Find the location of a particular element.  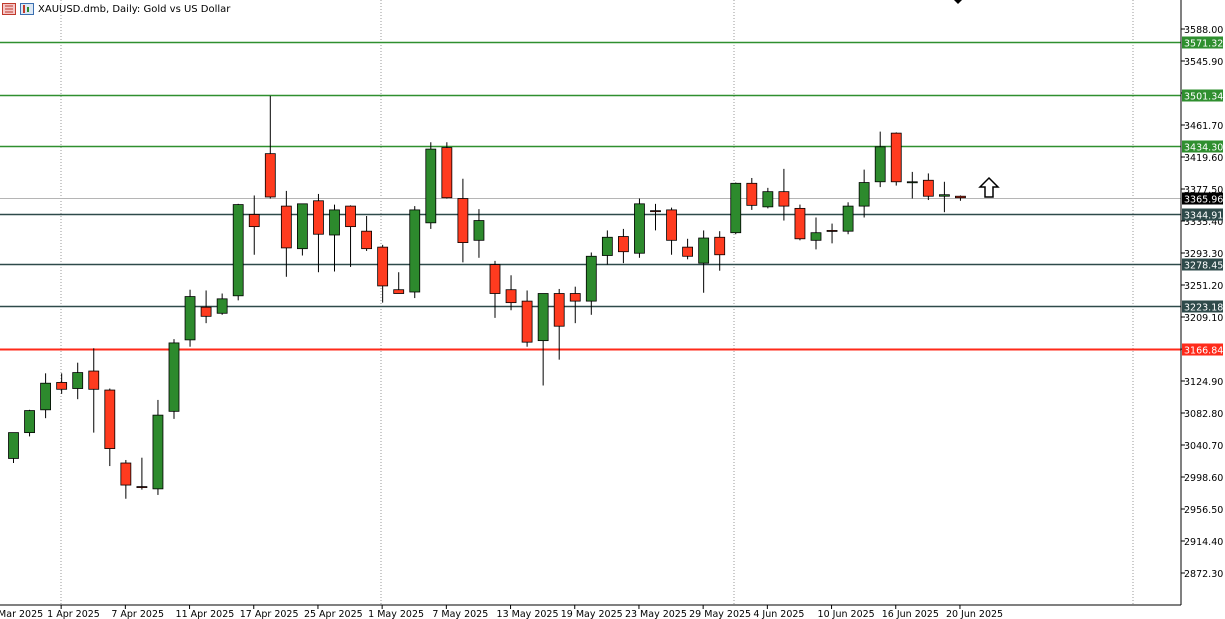

time-tick-label: 1 Apr 2025 is located at coordinates (73, 614).